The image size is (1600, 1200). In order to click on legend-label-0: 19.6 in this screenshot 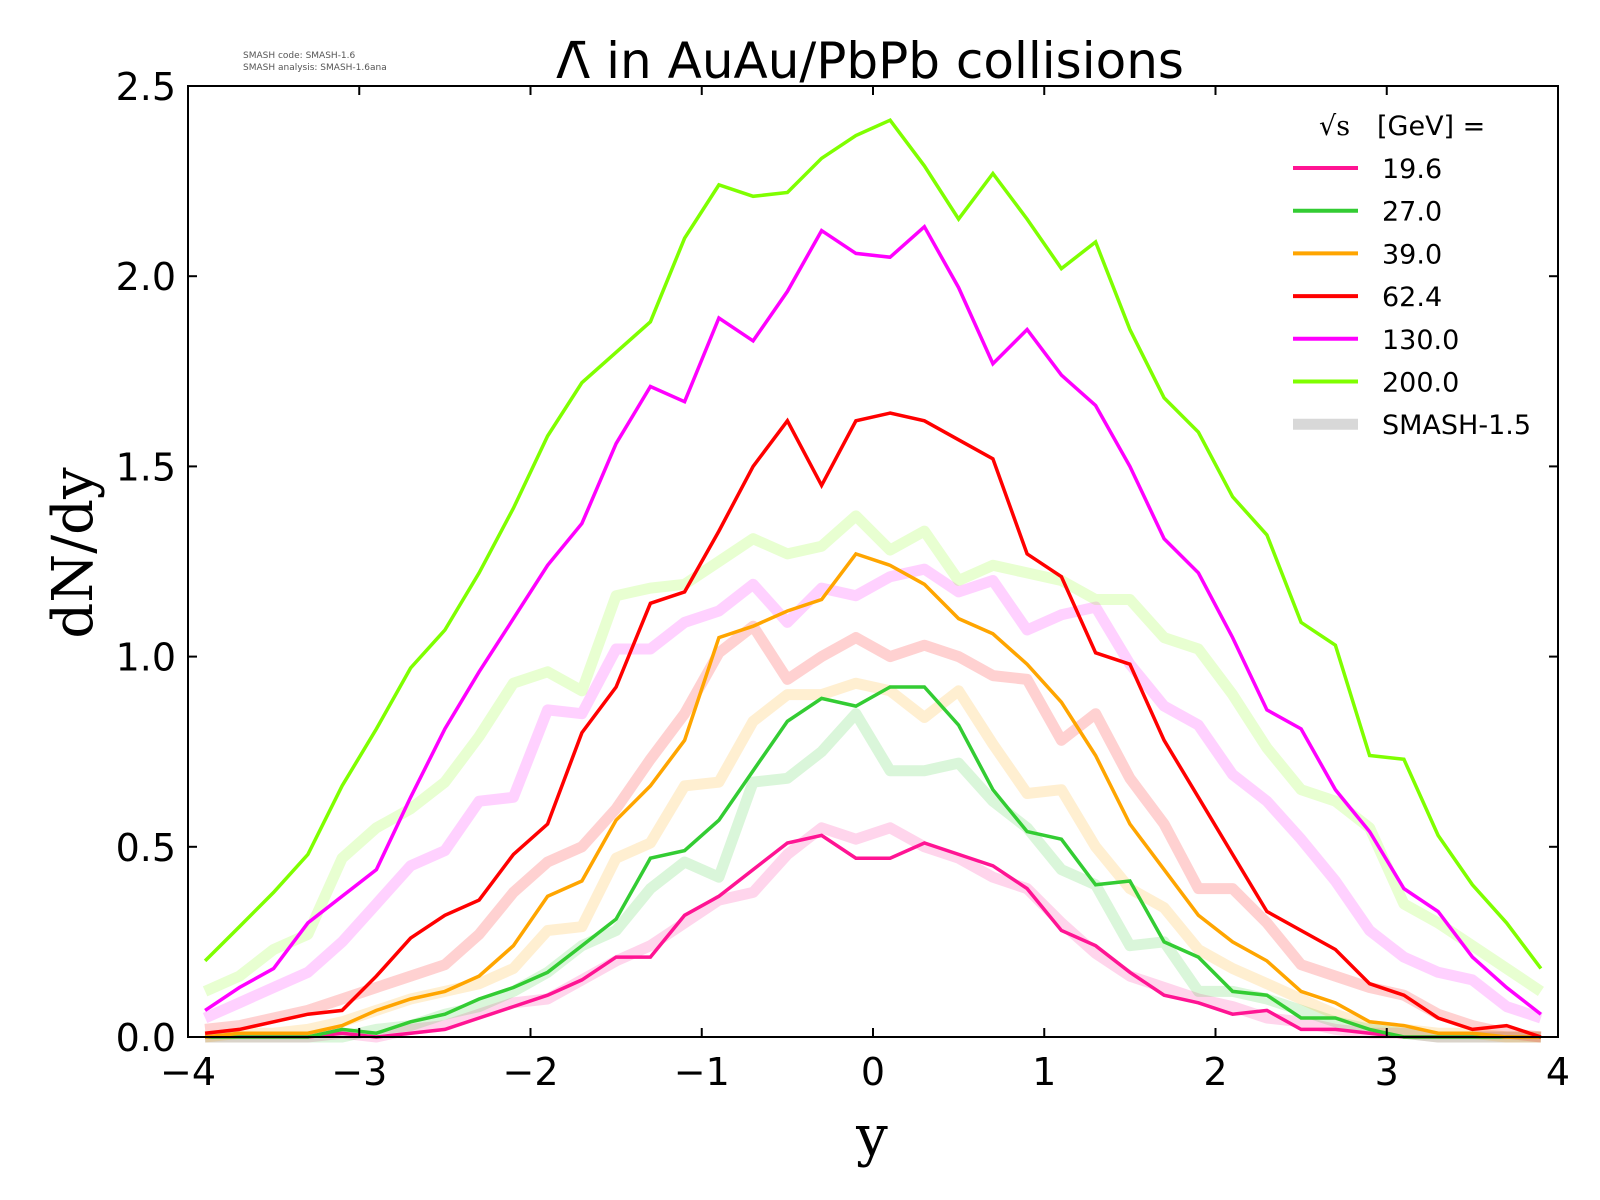, I will do `click(1412, 169)`.